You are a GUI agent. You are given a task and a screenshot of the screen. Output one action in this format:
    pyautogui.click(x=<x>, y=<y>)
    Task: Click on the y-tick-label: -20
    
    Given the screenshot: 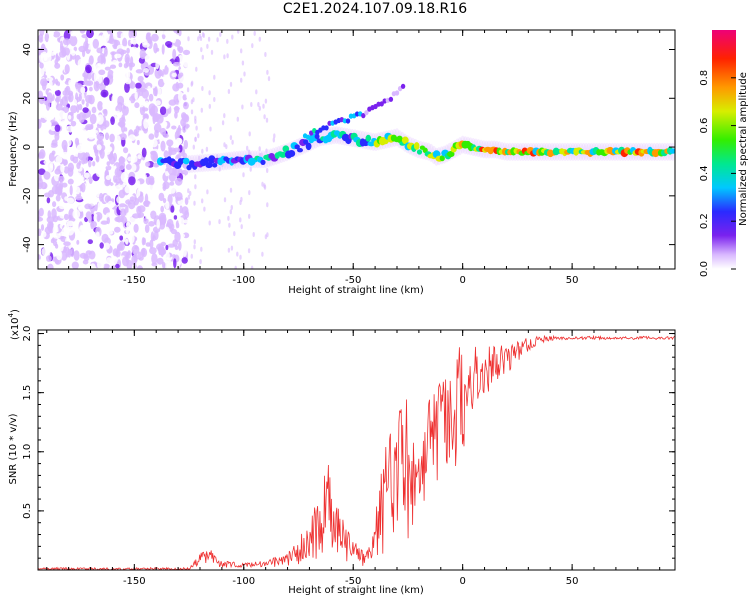 What is the action you would take?
    pyautogui.click(x=27, y=196)
    